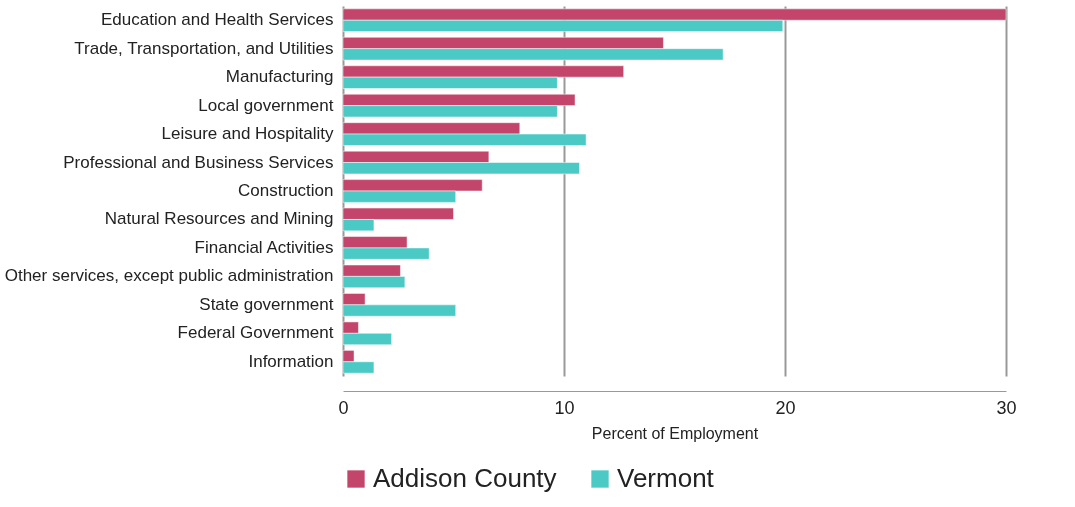 The image size is (1075, 507). I want to click on x-tick-label: 0, so click(343, 407).